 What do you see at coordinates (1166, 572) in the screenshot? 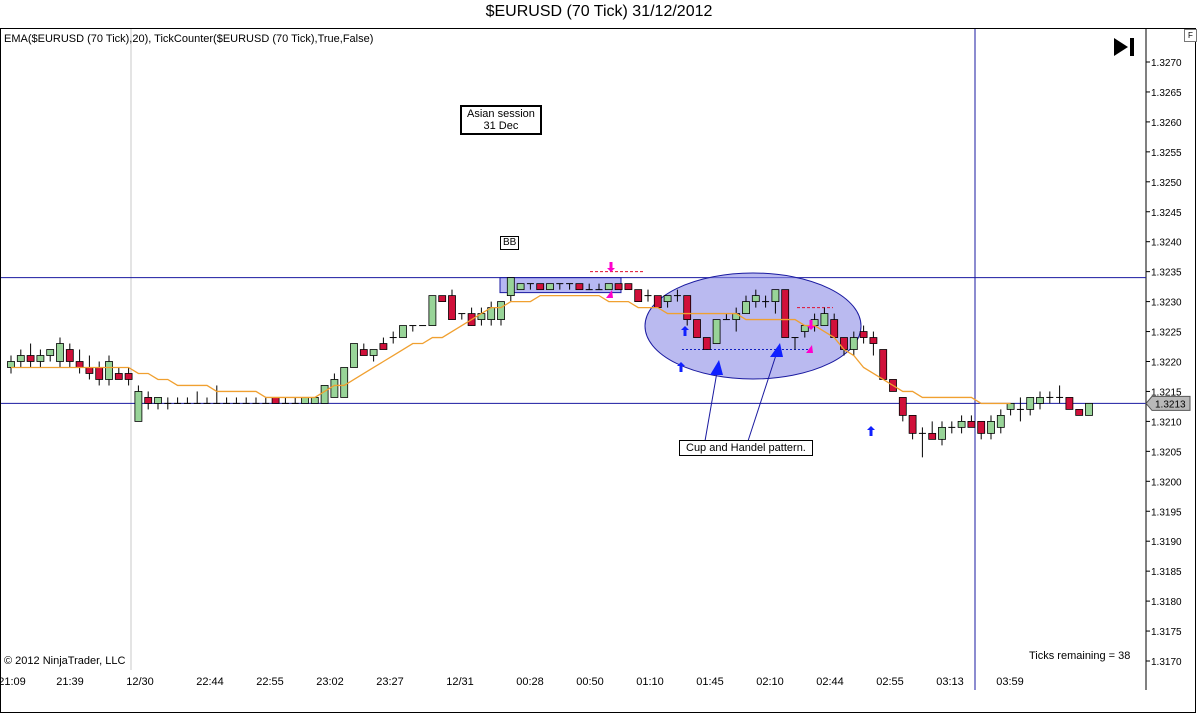
I see `y-tick-label: 1.3185` at bounding box center [1166, 572].